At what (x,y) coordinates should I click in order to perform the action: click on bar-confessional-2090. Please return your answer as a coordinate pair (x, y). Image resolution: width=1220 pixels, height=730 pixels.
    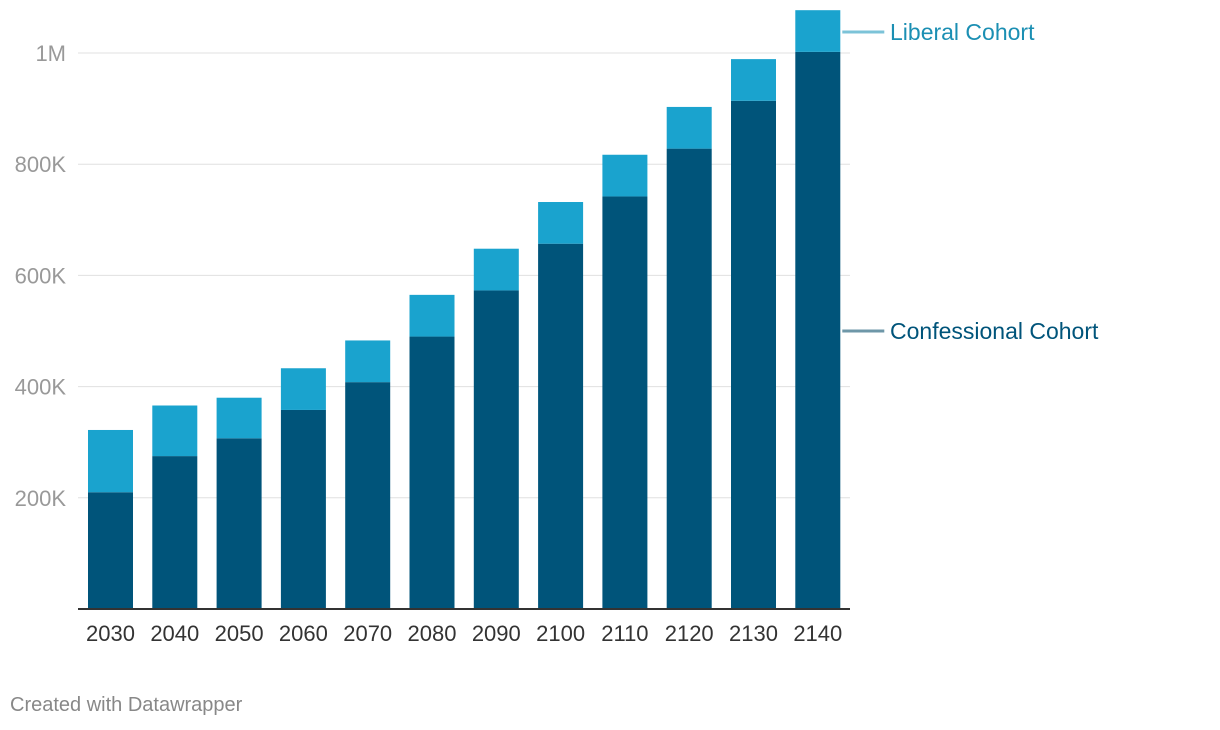
    Looking at the image, I should click on (496, 449).